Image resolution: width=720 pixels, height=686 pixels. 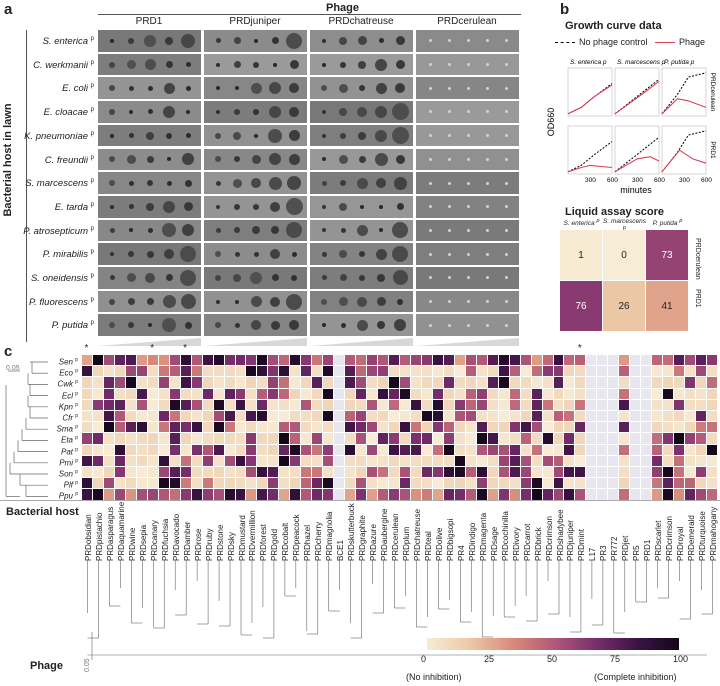 What do you see at coordinates (67, 384) in the screenshot?
I see `host-label: Cwk p` at bounding box center [67, 384].